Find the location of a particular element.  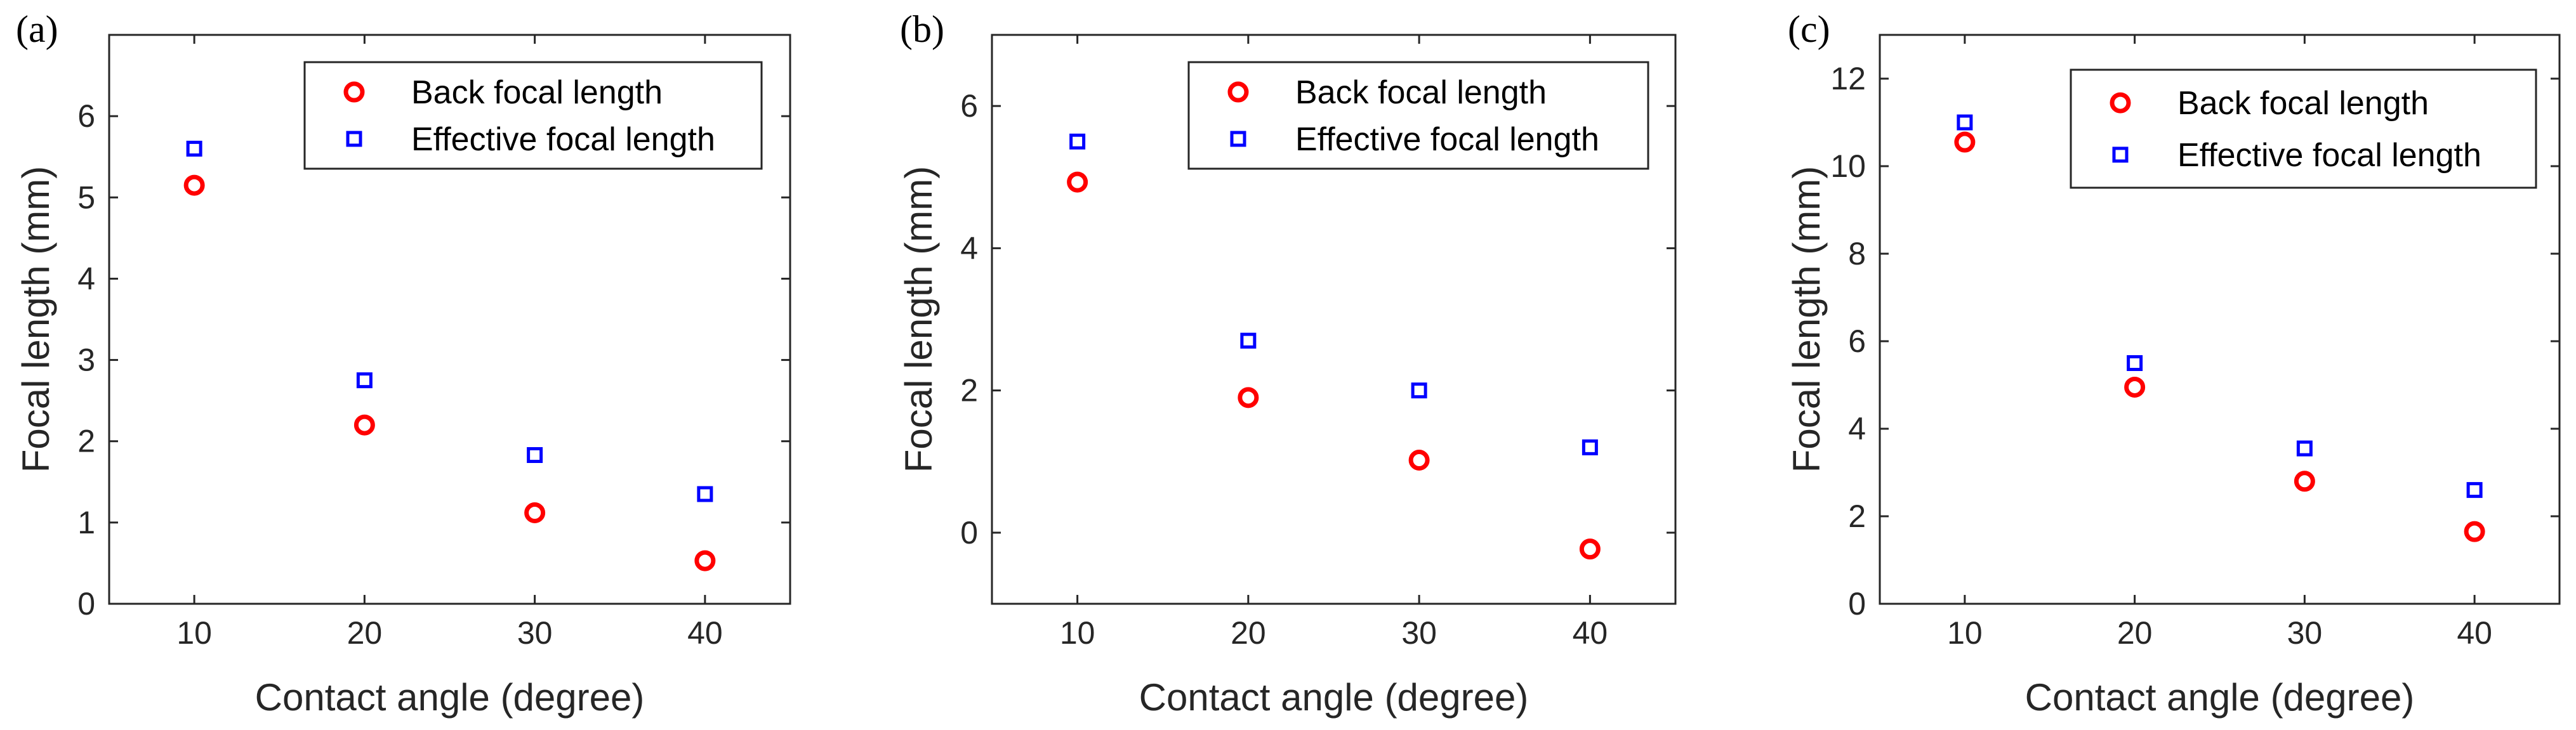

panel-label: (a) is located at coordinates (37, 29).